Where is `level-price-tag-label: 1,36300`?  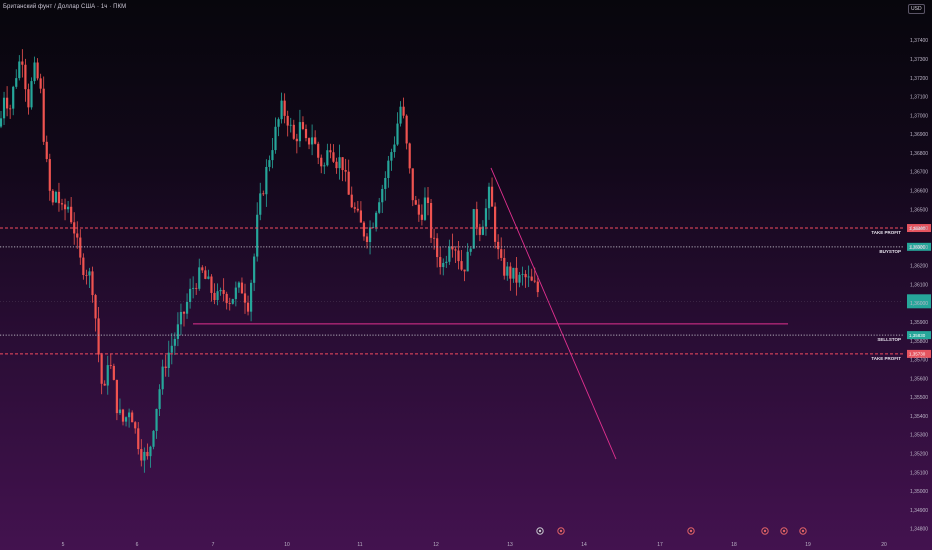
level-price-tag-label: 1,36300 is located at coordinates (917, 247).